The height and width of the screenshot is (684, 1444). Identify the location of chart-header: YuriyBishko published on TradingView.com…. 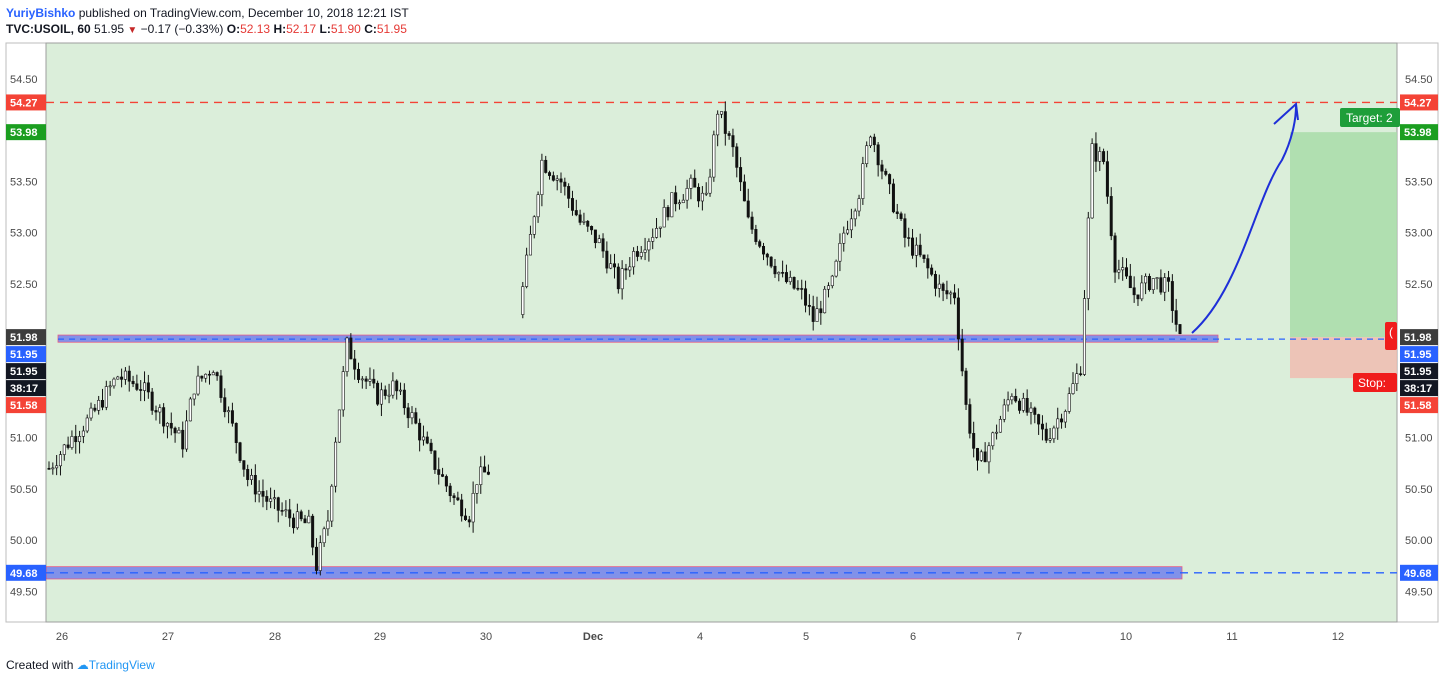
(207, 22).